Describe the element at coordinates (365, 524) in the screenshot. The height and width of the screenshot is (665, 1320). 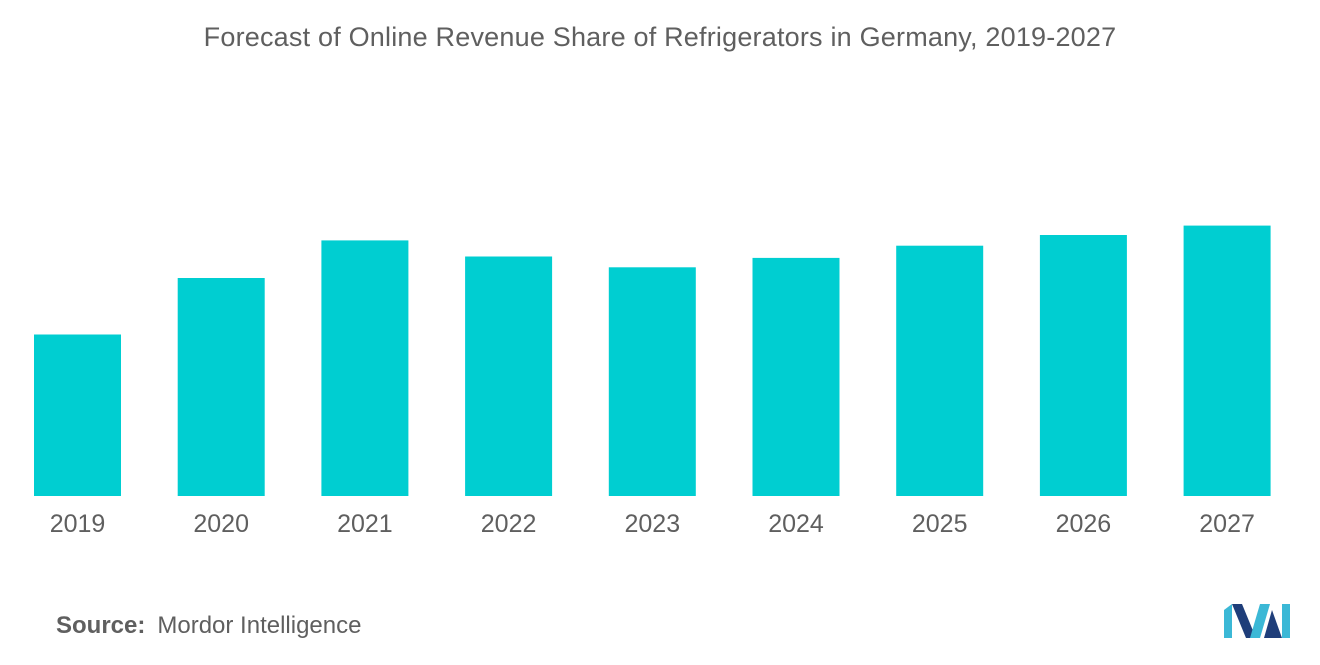
I see `x-tick-label-2021: 2021` at that location.